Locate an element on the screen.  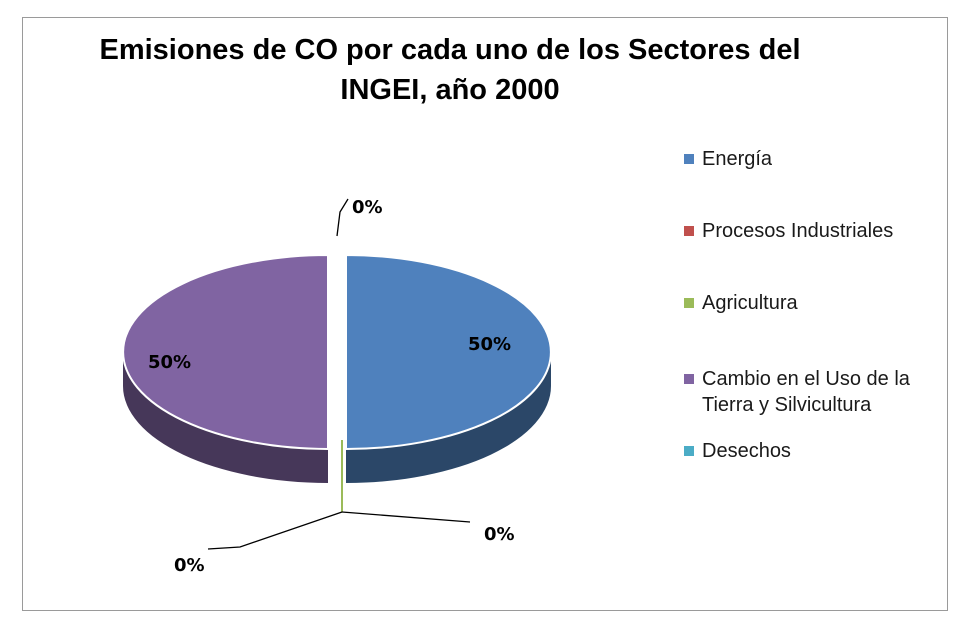
legend-item-procesos-industriales: Procesos Industriales is located at coordinates (809, 231).